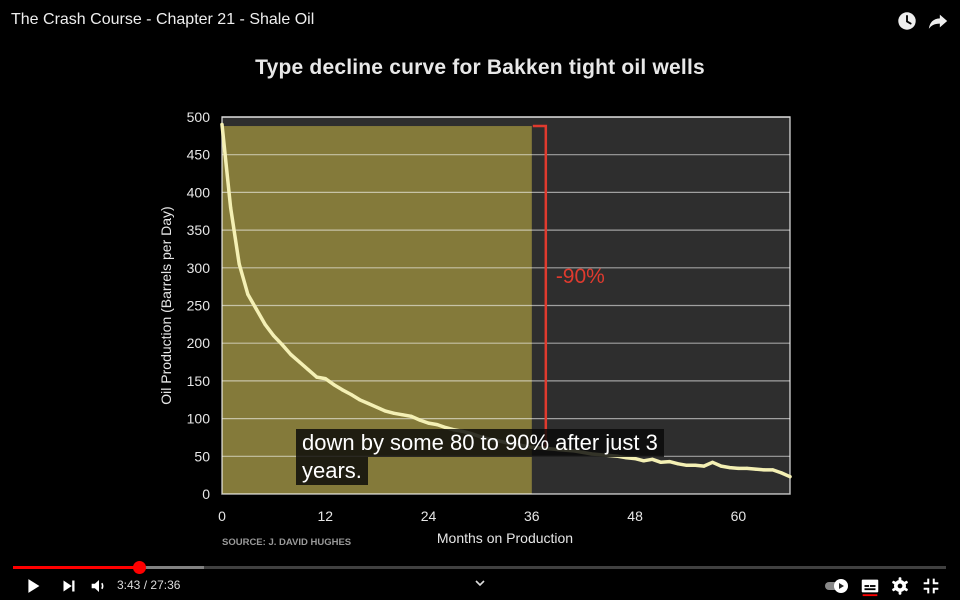 This screenshot has width=960, height=600. Describe the element at coordinates (199, 268) in the screenshot. I see `y-tick-label: 300` at that location.